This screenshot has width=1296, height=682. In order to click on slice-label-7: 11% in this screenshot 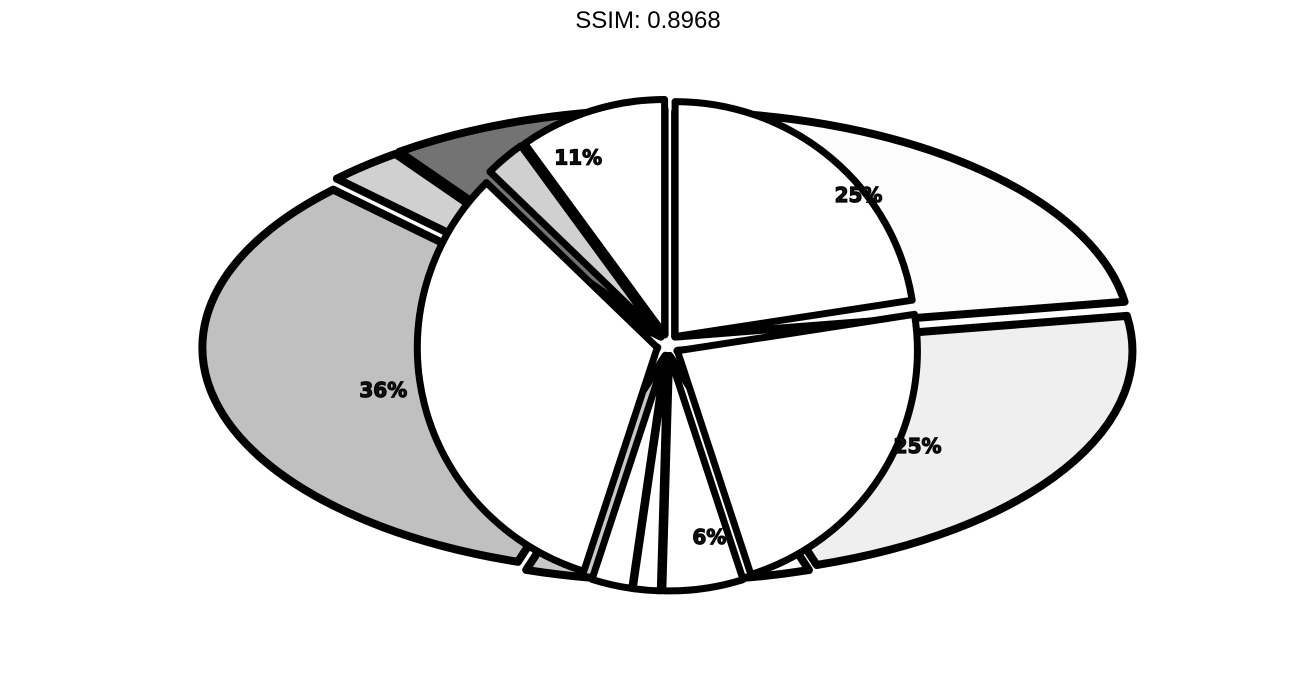, I will do `click(578, 157)`.